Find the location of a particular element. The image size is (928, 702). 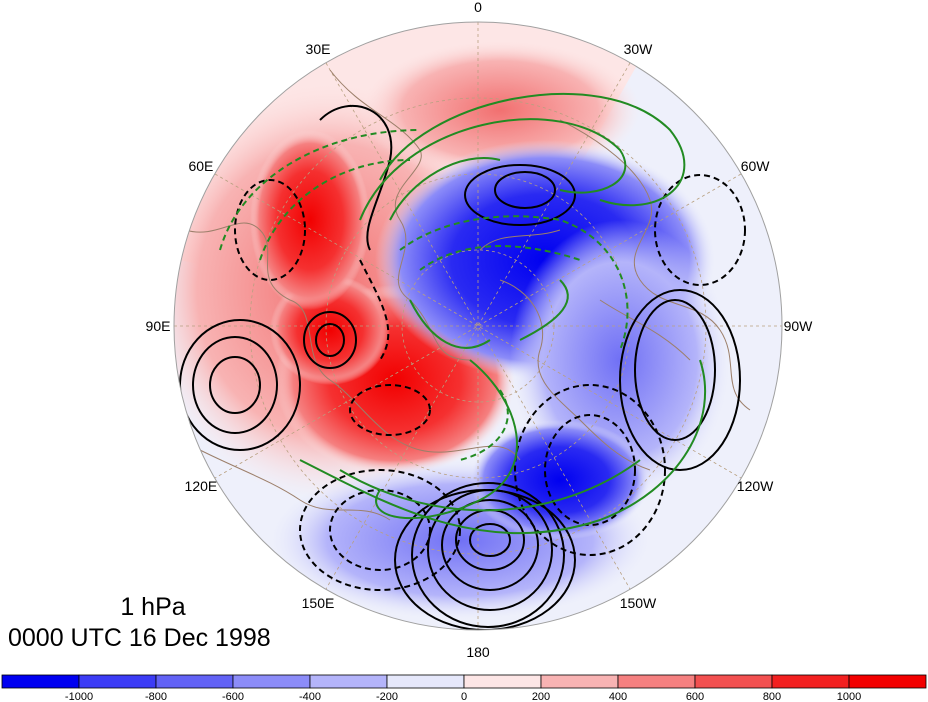

valid-time-label: 0000 UTC 16 Dec 1998 is located at coordinates (139, 638).